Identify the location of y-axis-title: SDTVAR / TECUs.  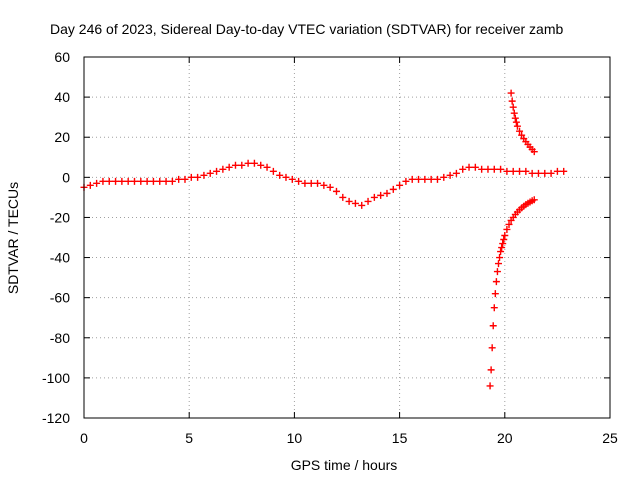
(13, 238).